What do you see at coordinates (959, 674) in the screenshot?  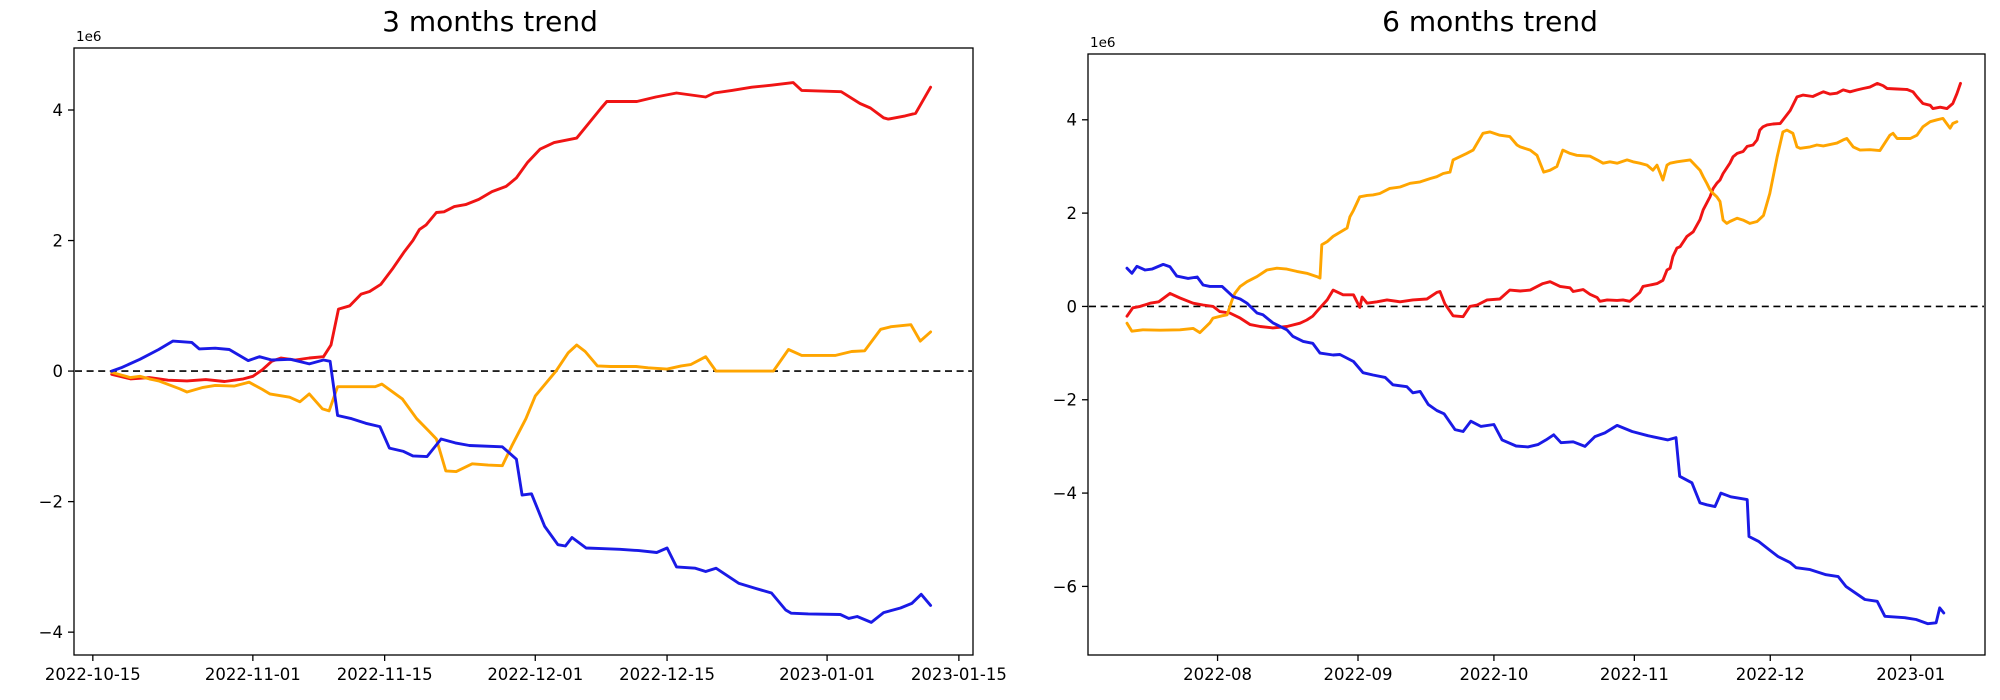 I see `x-tick-label: 2023-01-15` at bounding box center [959, 674].